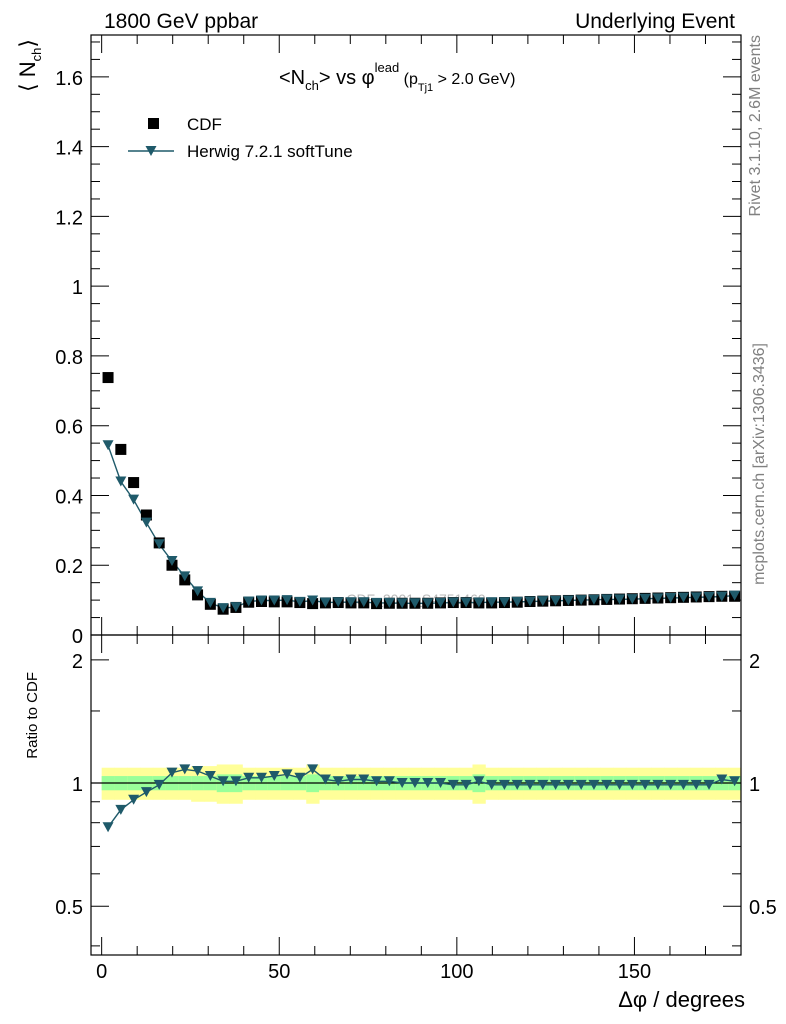  What do you see at coordinates (69, 218) in the screenshot?
I see `main-y-tick-label: 1.2` at bounding box center [69, 218].